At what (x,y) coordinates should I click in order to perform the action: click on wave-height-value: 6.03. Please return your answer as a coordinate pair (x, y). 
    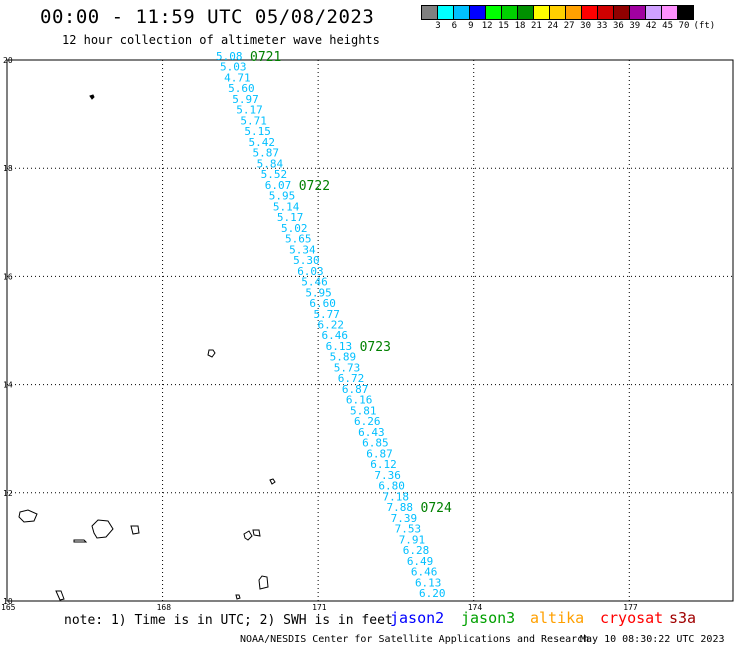
    Looking at the image, I should click on (310, 271).